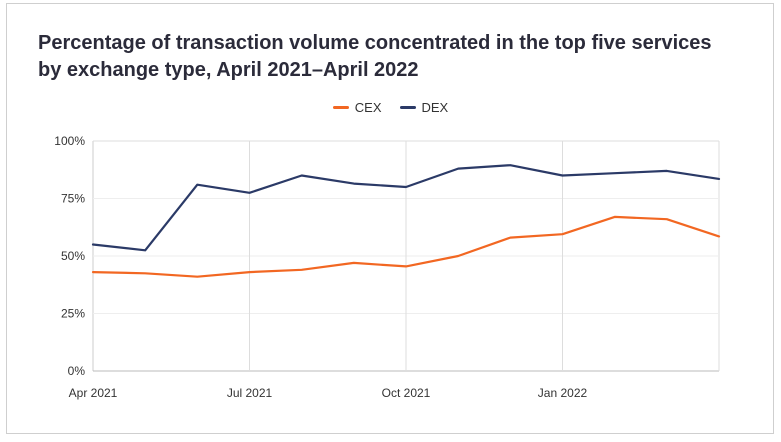 The width and height of the screenshot is (781, 442). I want to click on y-tick-label: 25%, so click(73, 314).